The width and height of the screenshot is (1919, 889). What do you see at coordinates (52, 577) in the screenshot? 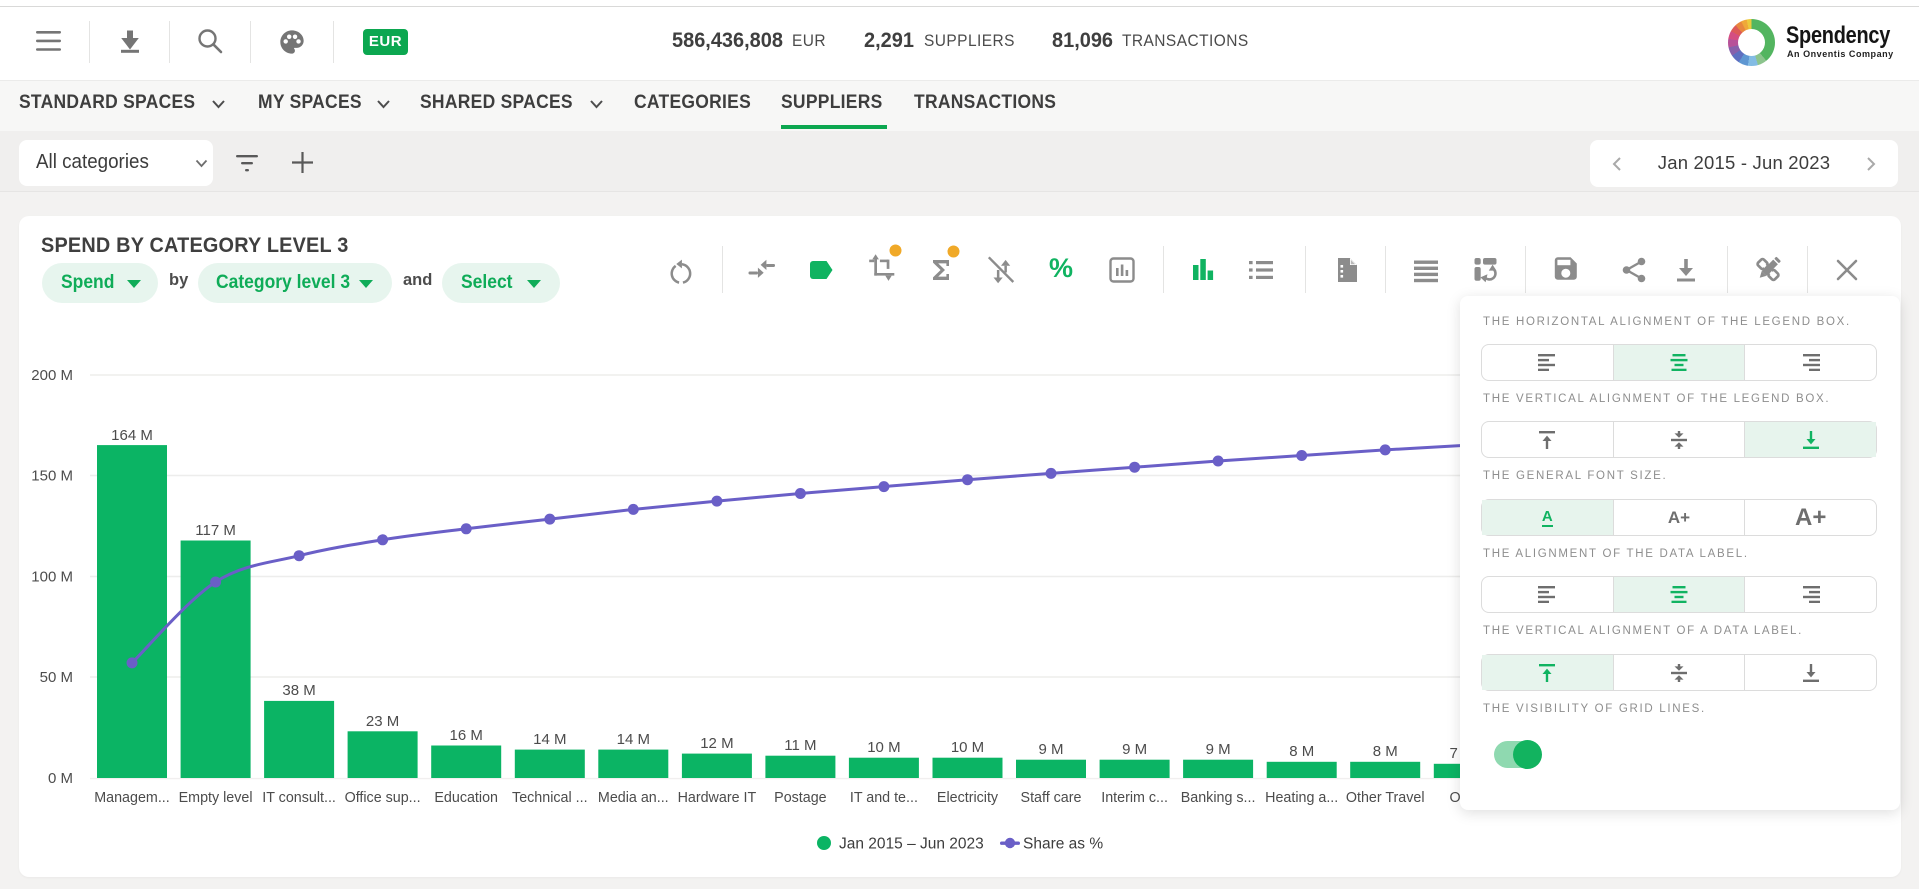
I see `svg-text: 100 M` at bounding box center [52, 577].